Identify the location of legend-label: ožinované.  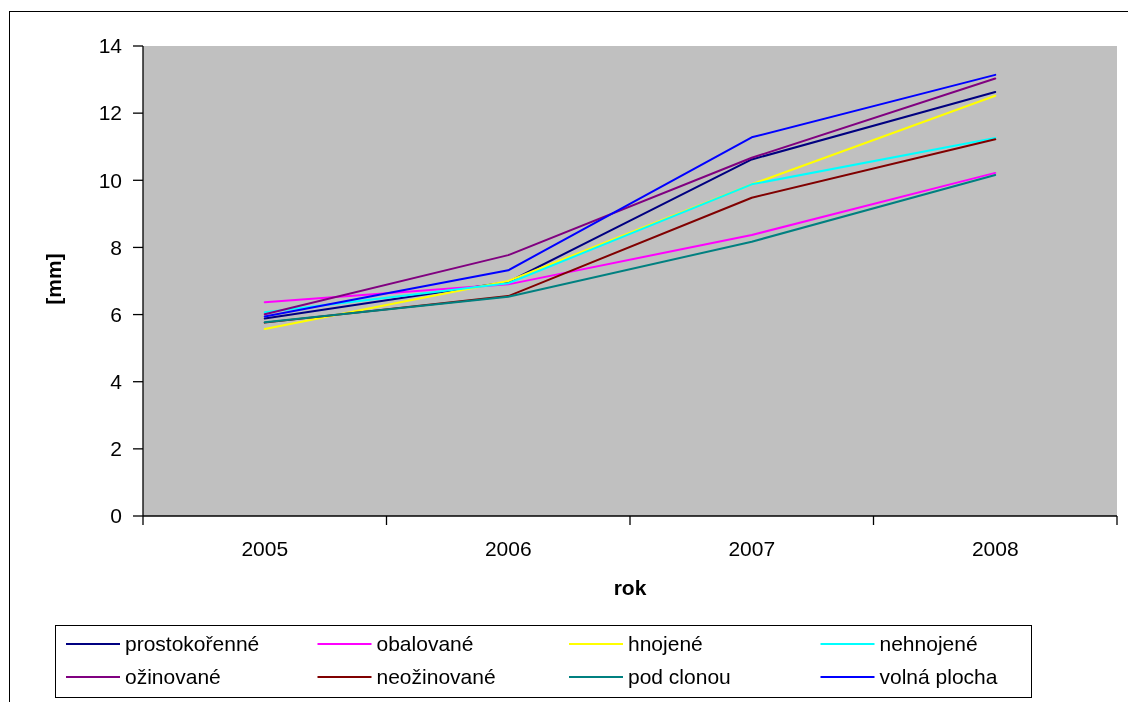
(173, 676).